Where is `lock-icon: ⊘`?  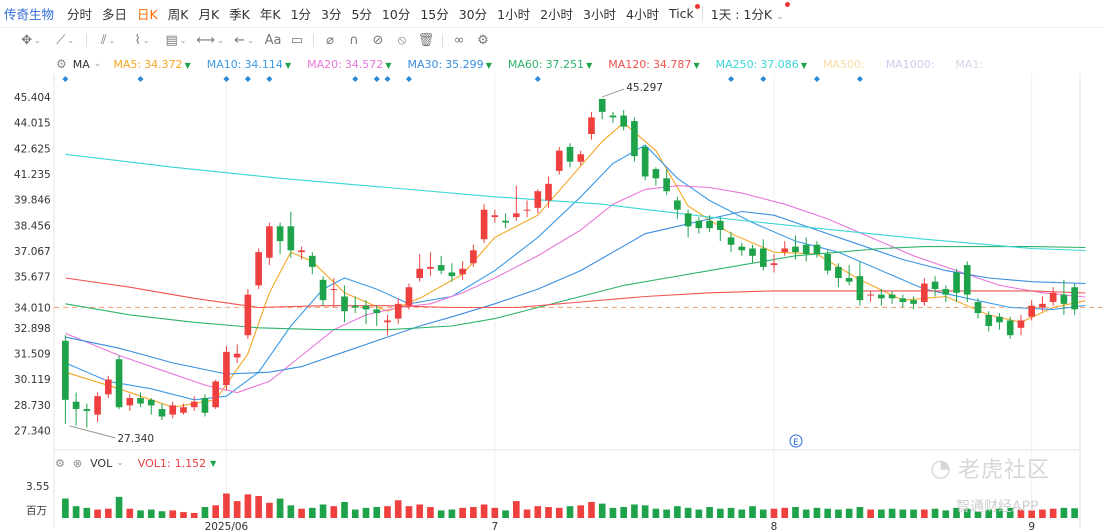
lock-icon: ⊘ is located at coordinates (378, 40).